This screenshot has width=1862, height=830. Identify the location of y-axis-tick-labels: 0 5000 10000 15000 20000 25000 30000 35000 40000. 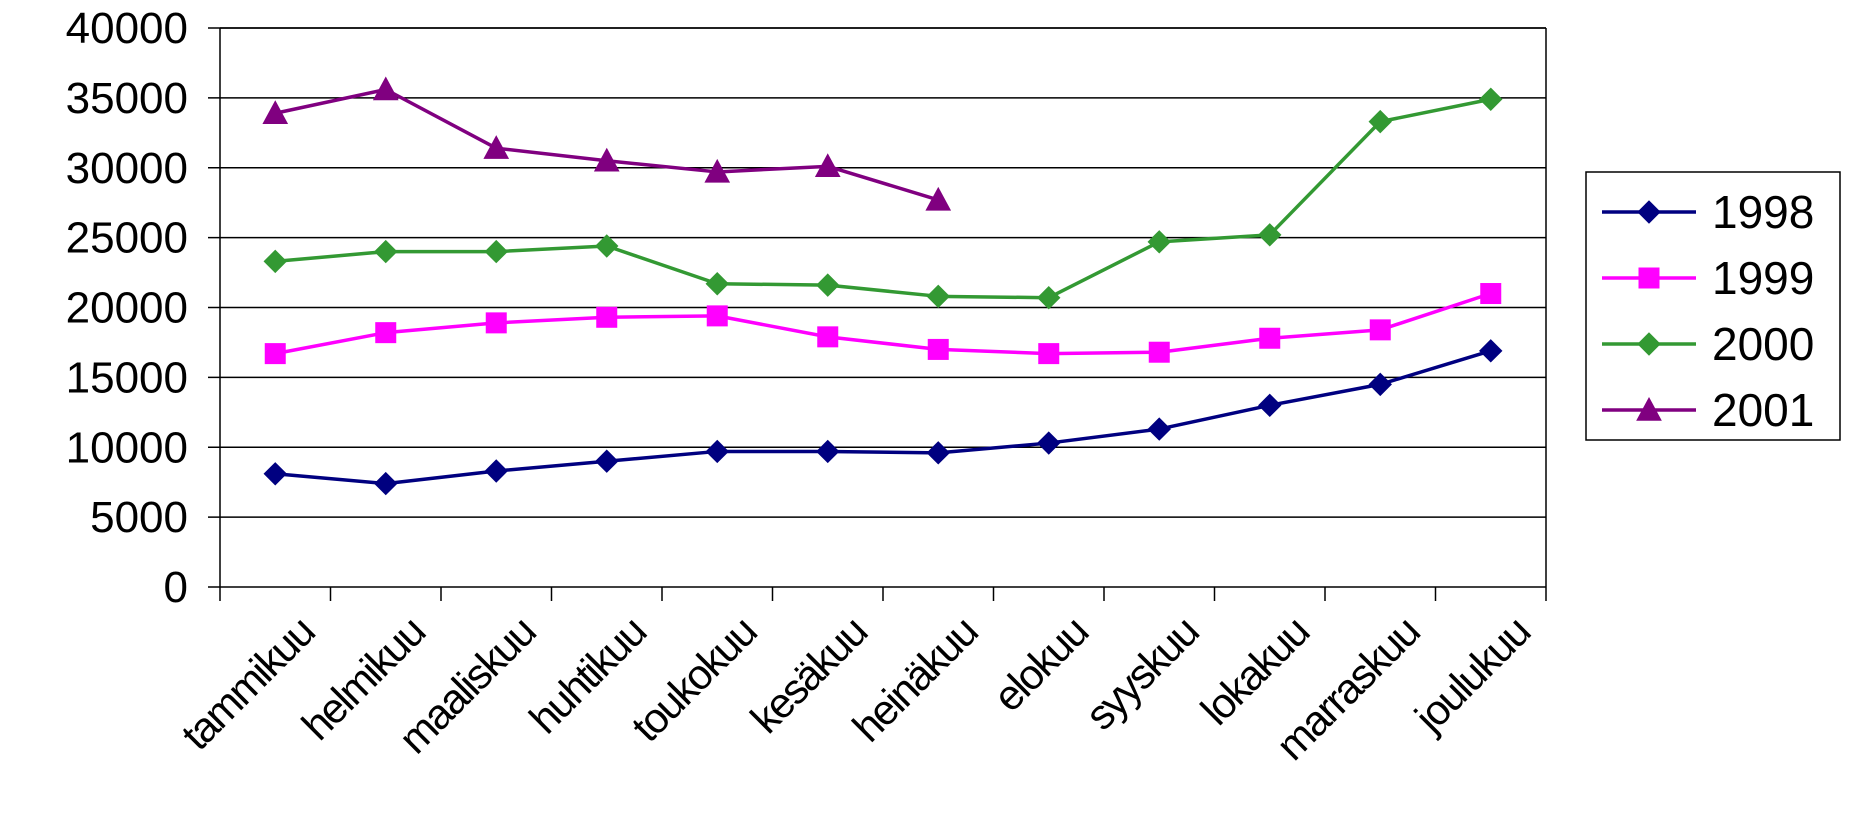
(127, 308).